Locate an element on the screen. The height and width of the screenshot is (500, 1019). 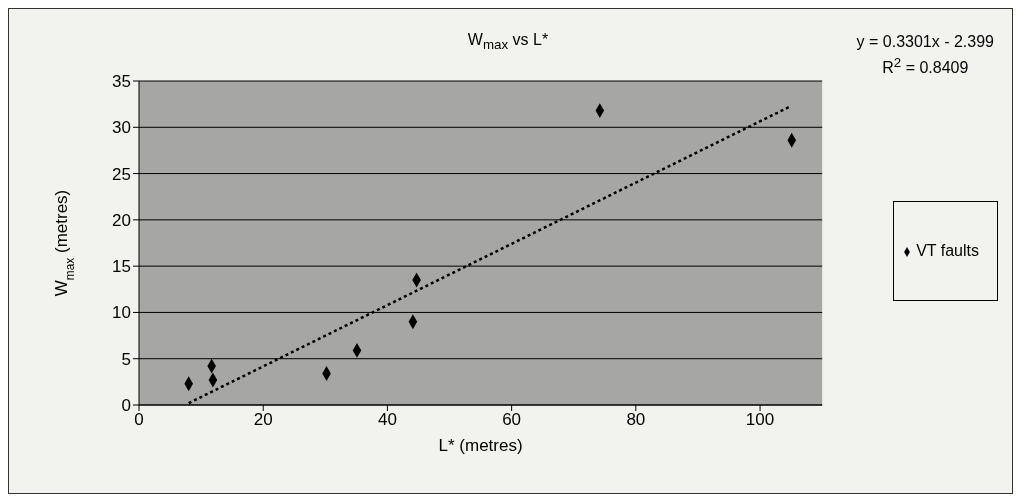
text: R$^{2}$ = 0.8409 is located at coordinates (925, 66).